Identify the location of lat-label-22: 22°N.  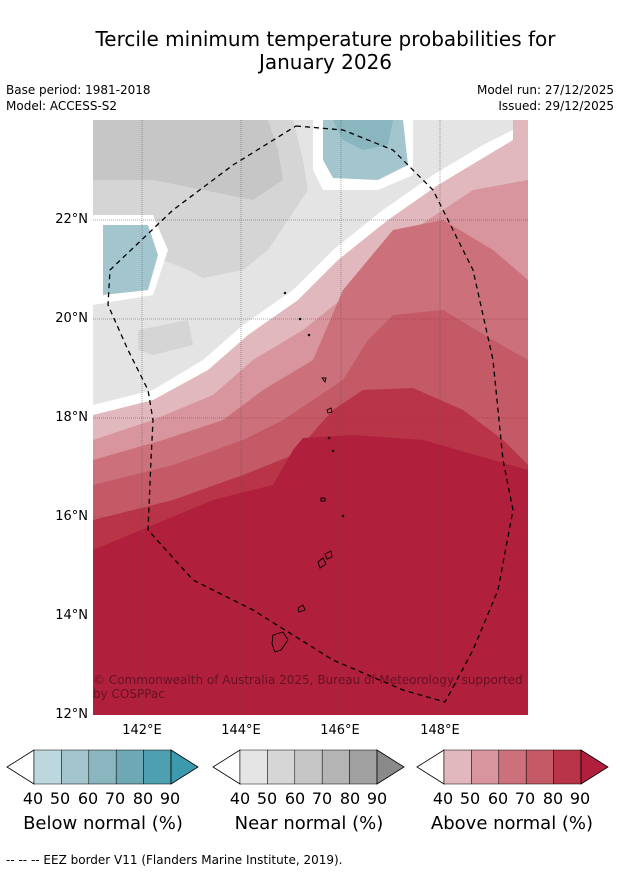
(71, 219).